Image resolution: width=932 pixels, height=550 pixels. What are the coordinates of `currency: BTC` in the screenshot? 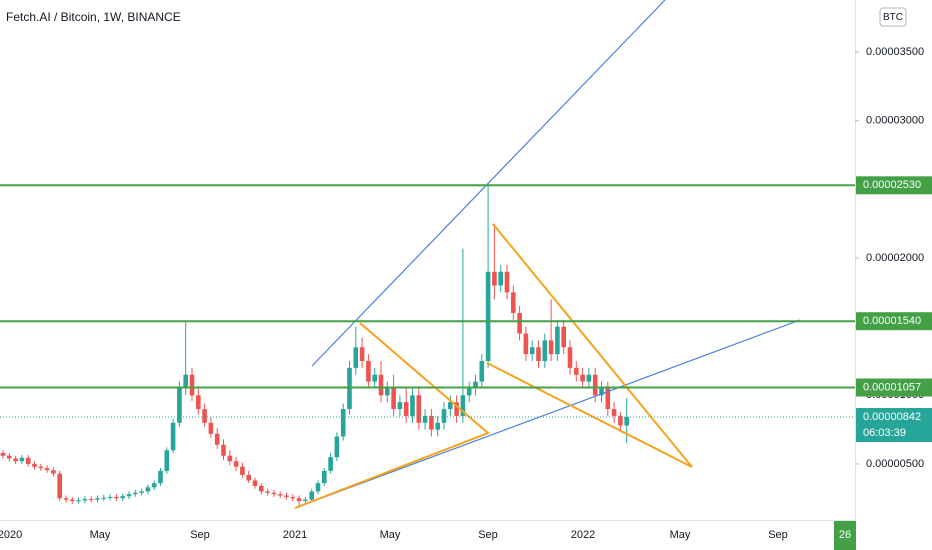 It's located at (893, 17).